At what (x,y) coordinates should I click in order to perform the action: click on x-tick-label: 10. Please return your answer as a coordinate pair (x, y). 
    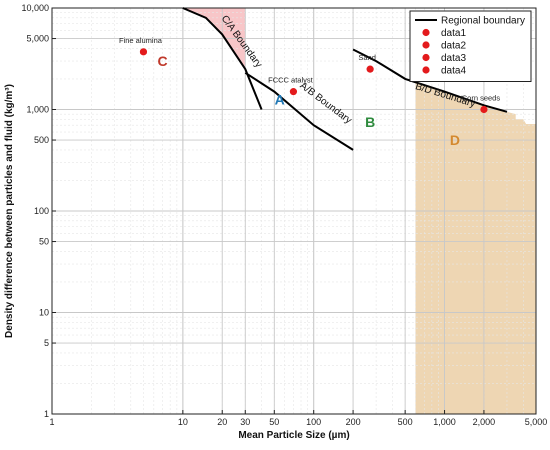
    Looking at the image, I should click on (183, 422).